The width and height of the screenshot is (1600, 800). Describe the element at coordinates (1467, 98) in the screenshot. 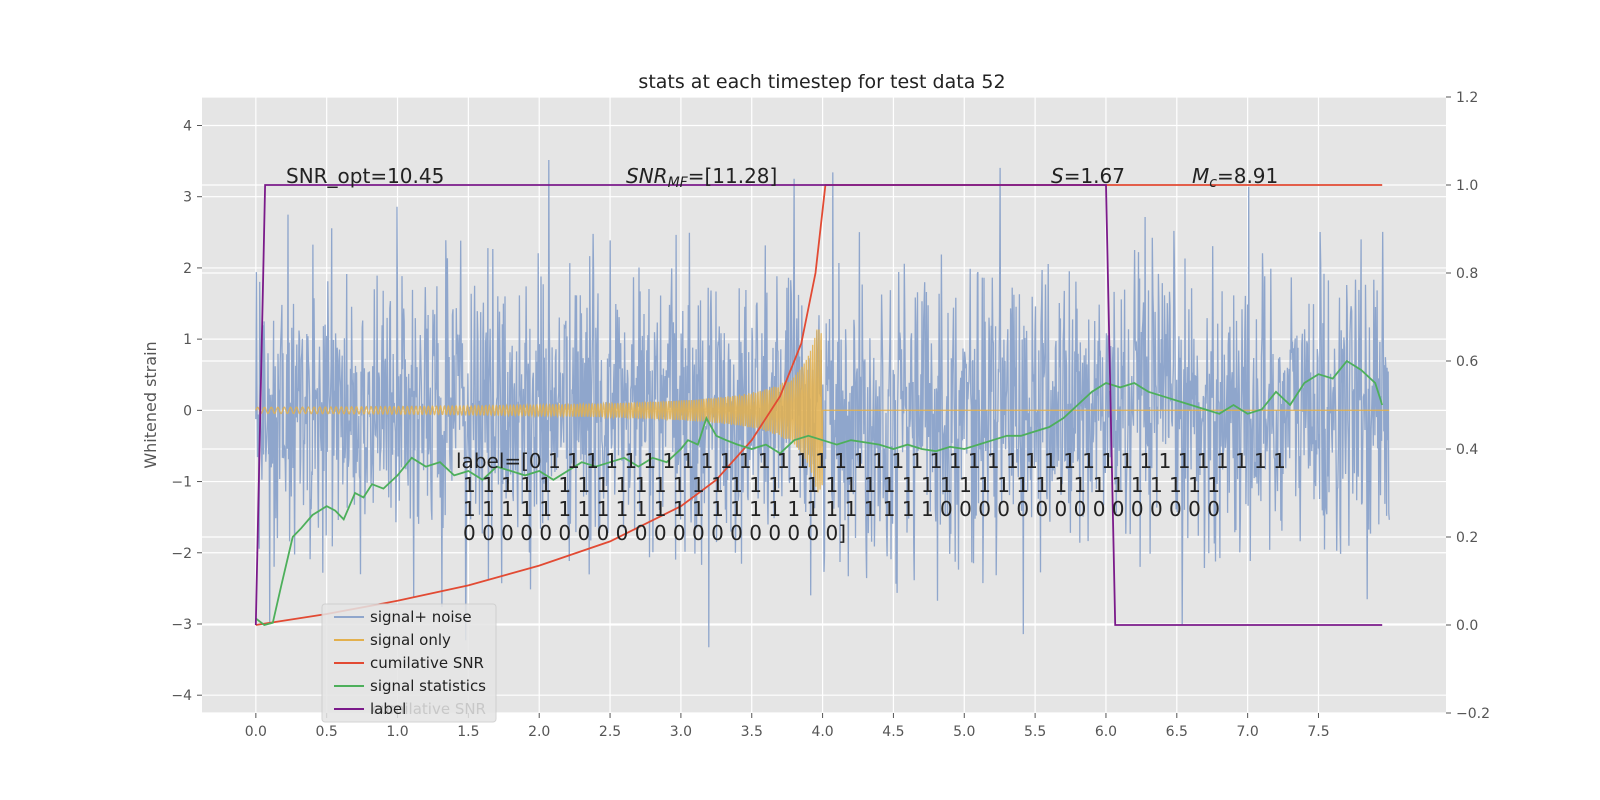

I see `y2-tick-label: 1.2` at that location.